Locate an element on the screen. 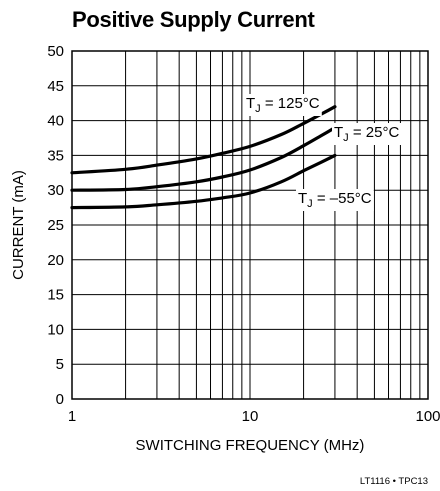  y-tick-label: 25 is located at coordinates (55, 225).